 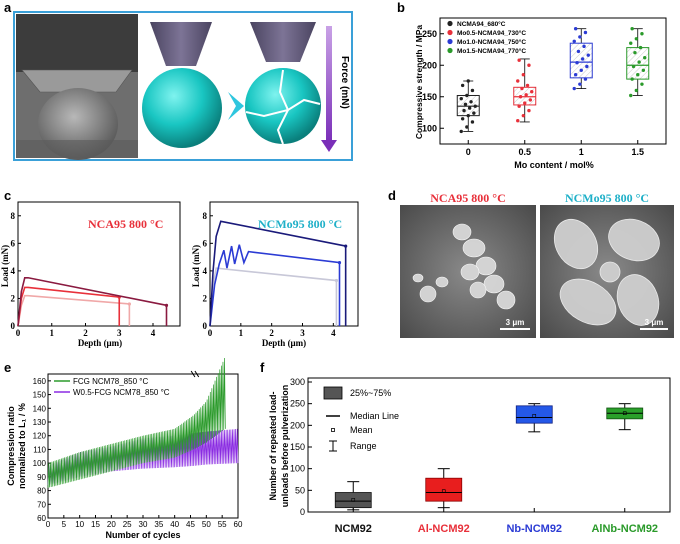 I want to click on plot-b-ytick-label: 150, so click(x=429, y=97).